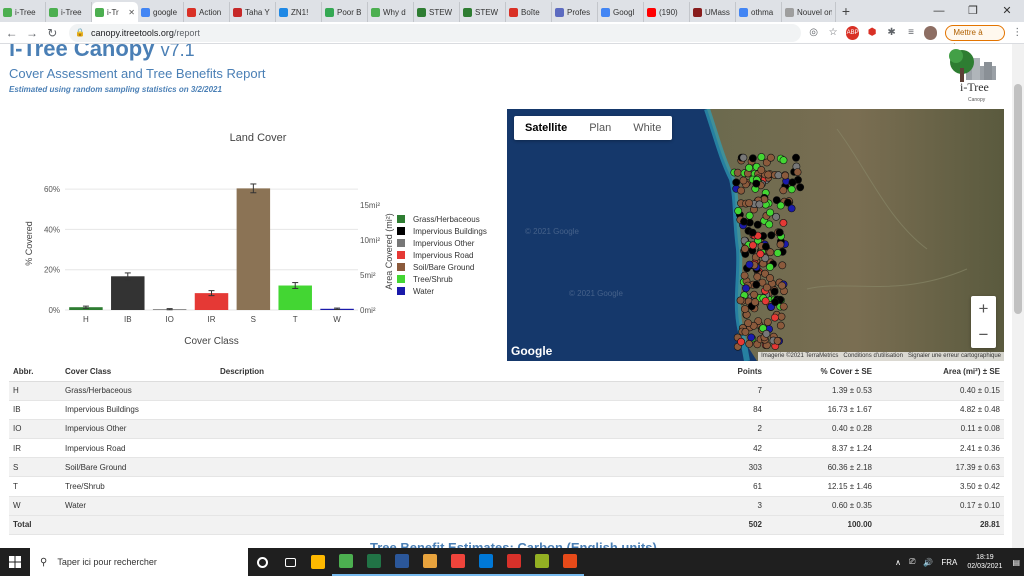 The image size is (1024, 576). I want to click on menu-kebab-icon: ⋮, so click(1017, 32).